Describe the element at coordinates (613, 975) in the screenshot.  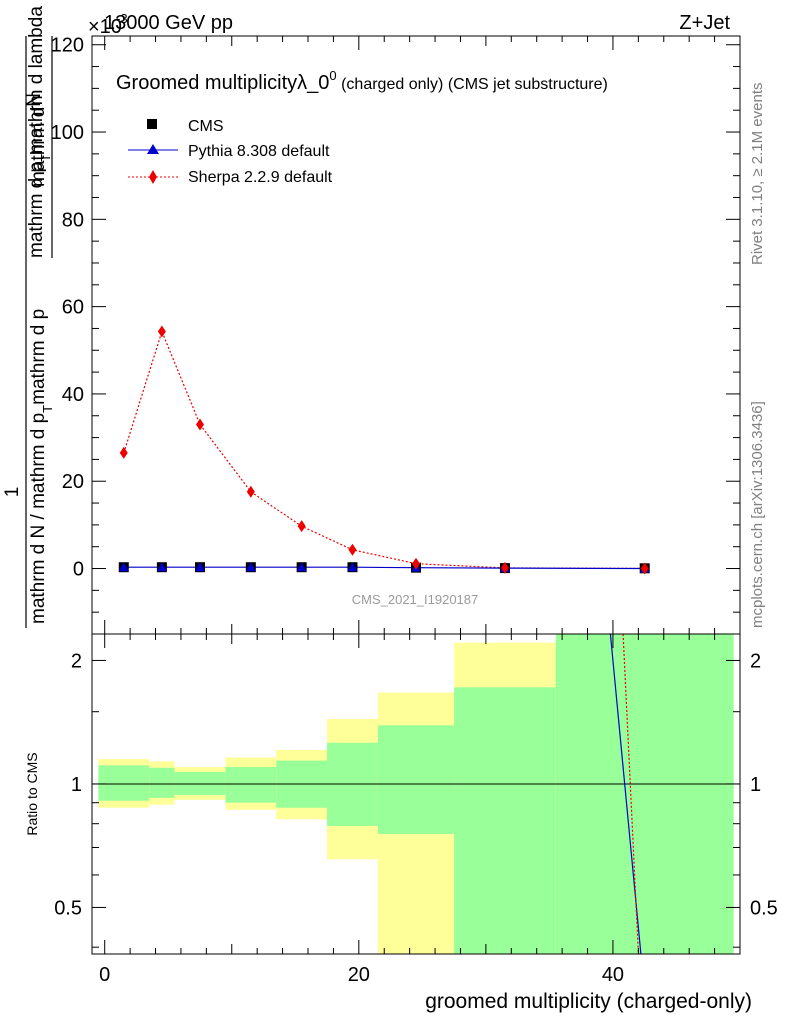
I see `x-tick-label: 40` at that location.